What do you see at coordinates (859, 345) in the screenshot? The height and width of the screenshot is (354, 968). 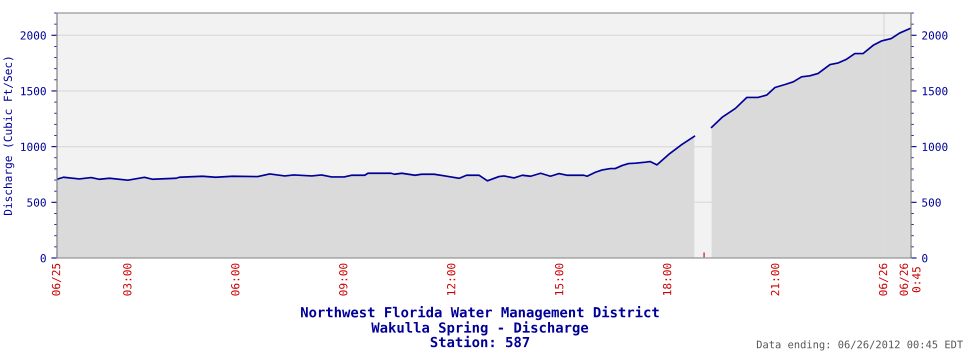 I see `text: Data ending: 06/26/2012 00:45 EDT` at bounding box center [859, 345].